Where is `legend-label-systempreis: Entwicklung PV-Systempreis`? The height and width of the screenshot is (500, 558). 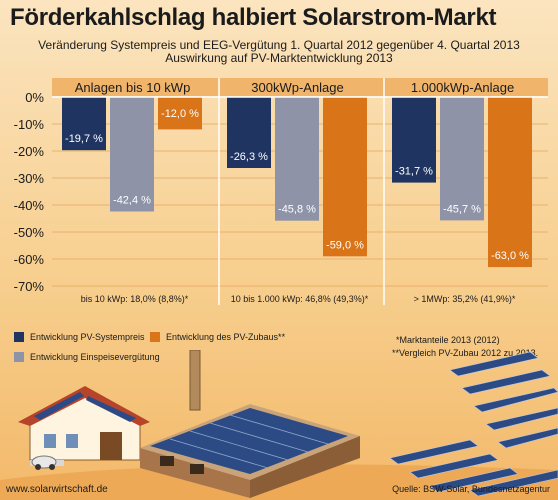 legend-label-systempreis: Entwicklung PV-Systempreis is located at coordinates (87, 337).